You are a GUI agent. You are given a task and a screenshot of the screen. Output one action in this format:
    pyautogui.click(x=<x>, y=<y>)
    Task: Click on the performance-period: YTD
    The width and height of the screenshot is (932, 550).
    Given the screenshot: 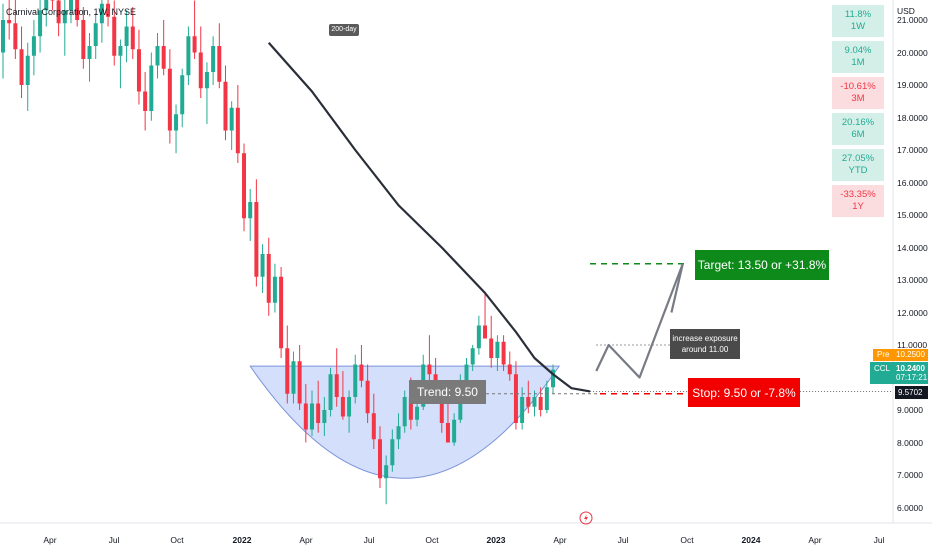 What is the action you would take?
    pyautogui.click(x=858, y=170)
    